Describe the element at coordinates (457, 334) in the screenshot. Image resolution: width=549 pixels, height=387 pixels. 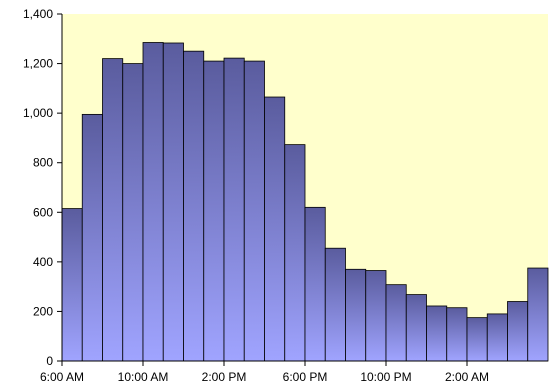
I see `bar-1-00-am` at that location.